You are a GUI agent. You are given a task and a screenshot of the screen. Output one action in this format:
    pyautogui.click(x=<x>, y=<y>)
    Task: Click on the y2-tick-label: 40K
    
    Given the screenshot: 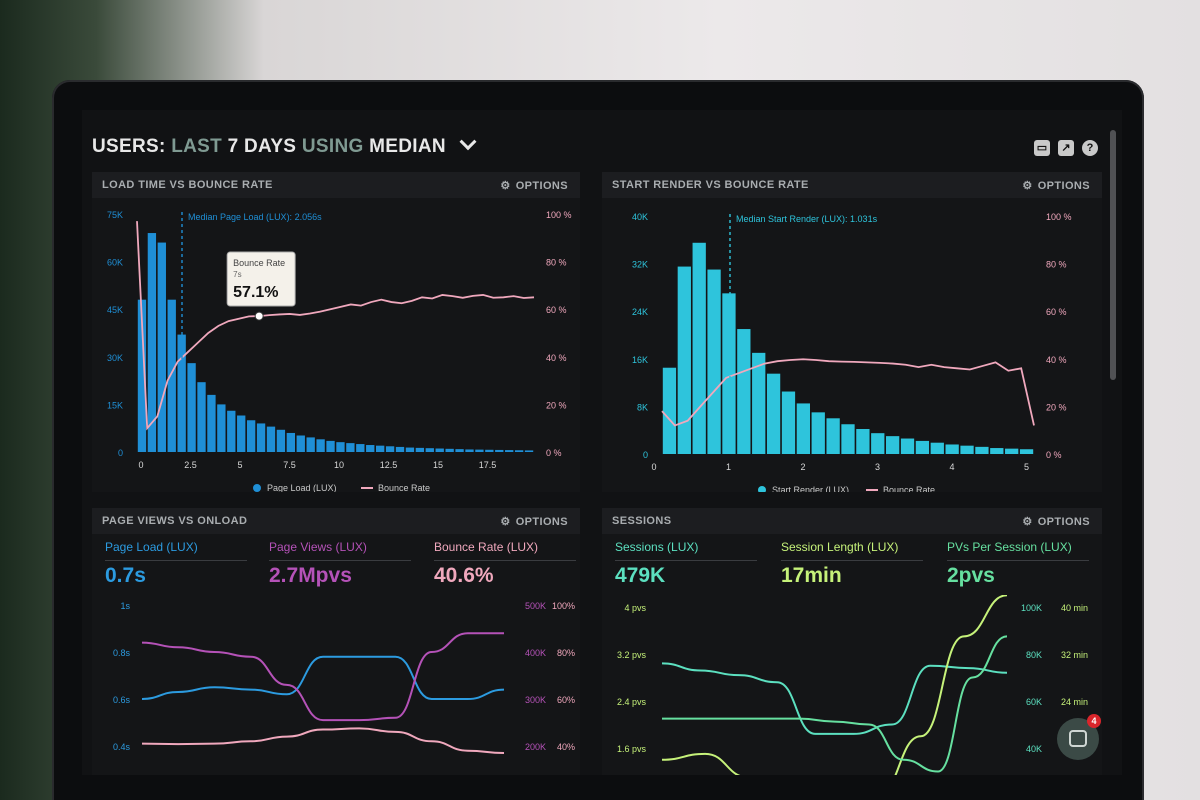 What is the action you would take?
    pyautogui.click(x=1034, y=749)
    